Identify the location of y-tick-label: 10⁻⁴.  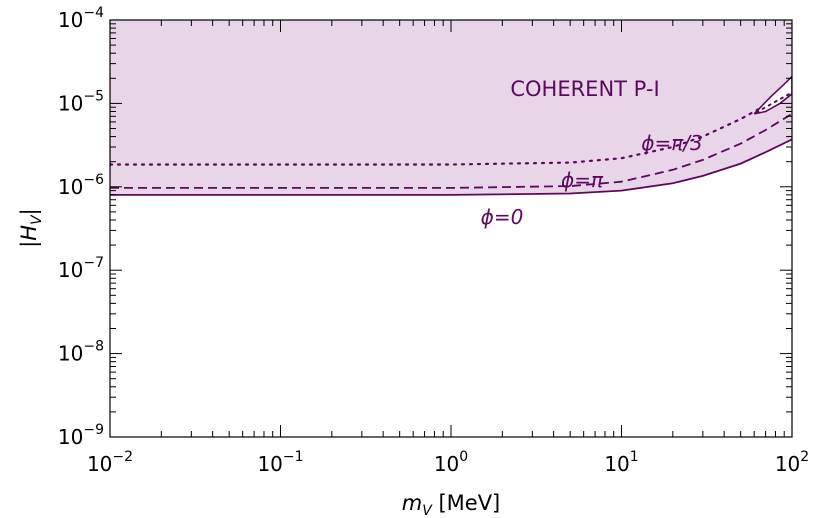
(81, 18).